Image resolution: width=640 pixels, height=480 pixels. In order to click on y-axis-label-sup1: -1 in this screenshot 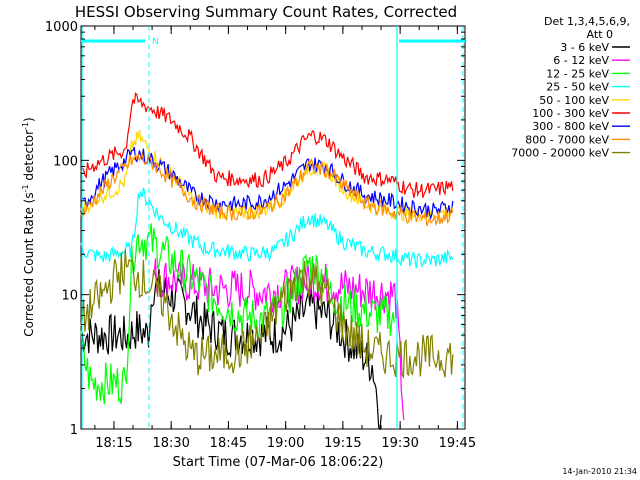, I will do `click(25, 188)`.